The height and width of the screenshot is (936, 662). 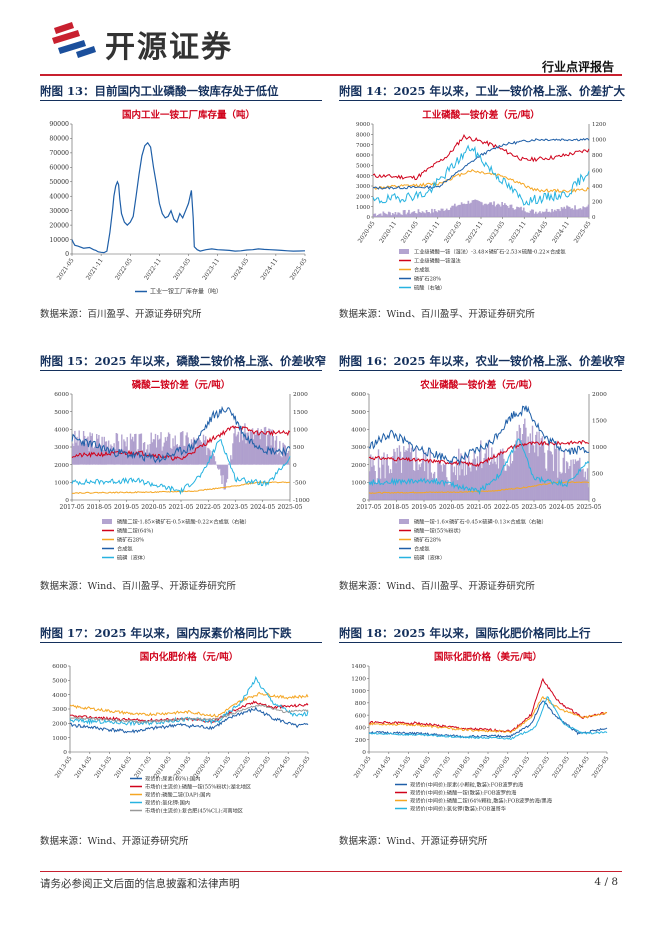 I want to click on legend-entry: 工业级磷酸一铵湿法, so click(x=437, y=261).